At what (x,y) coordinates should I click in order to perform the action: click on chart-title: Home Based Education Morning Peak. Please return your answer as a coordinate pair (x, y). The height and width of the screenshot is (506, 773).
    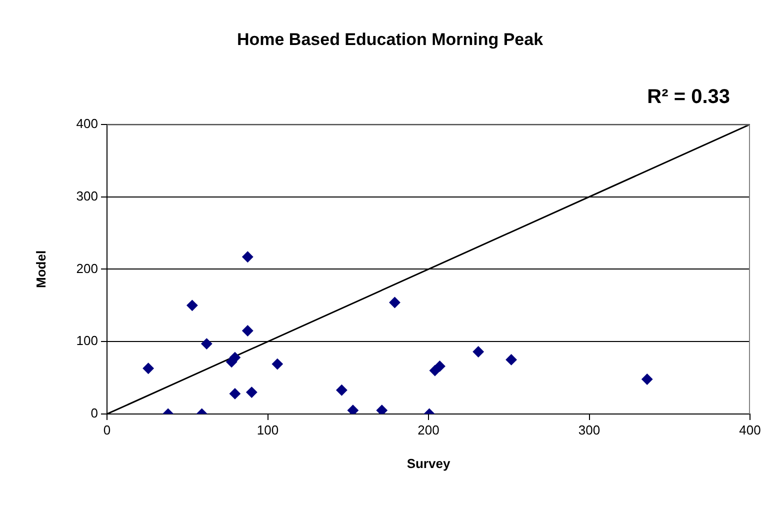
    Looking at the image, I should click on (390, 39).